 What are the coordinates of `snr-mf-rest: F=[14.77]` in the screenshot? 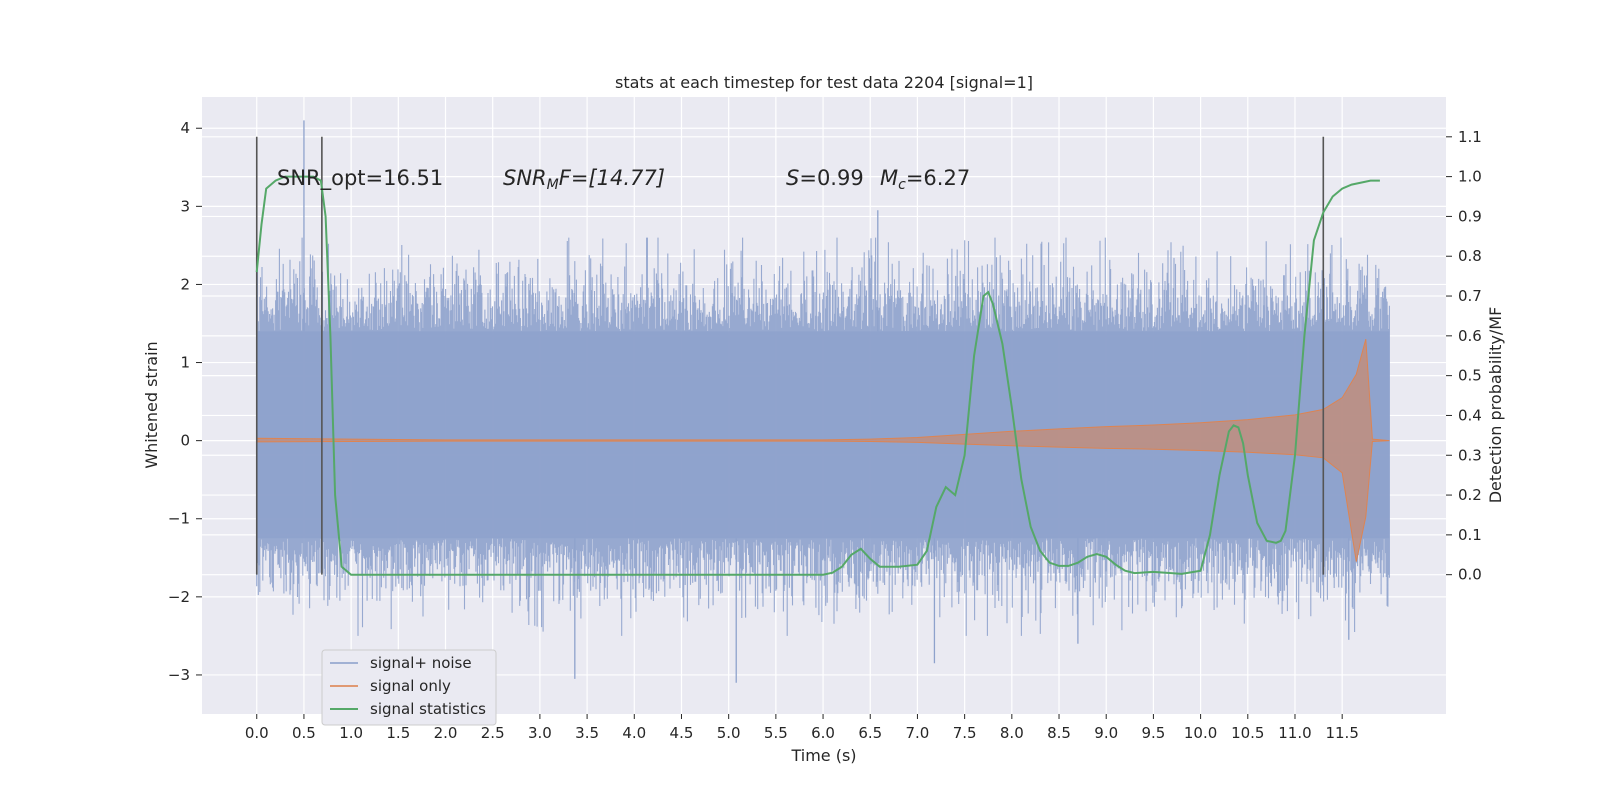 It's located at (612, 178).